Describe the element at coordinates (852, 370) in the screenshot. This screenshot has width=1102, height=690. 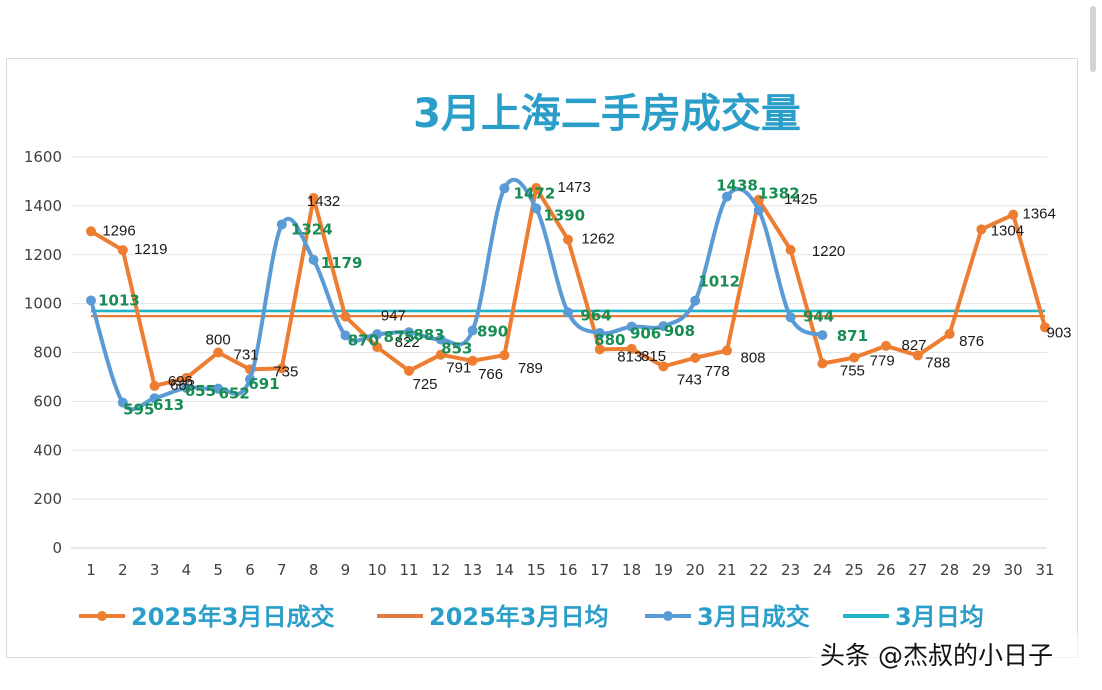
I see `data-label-2025: 755` at that location.